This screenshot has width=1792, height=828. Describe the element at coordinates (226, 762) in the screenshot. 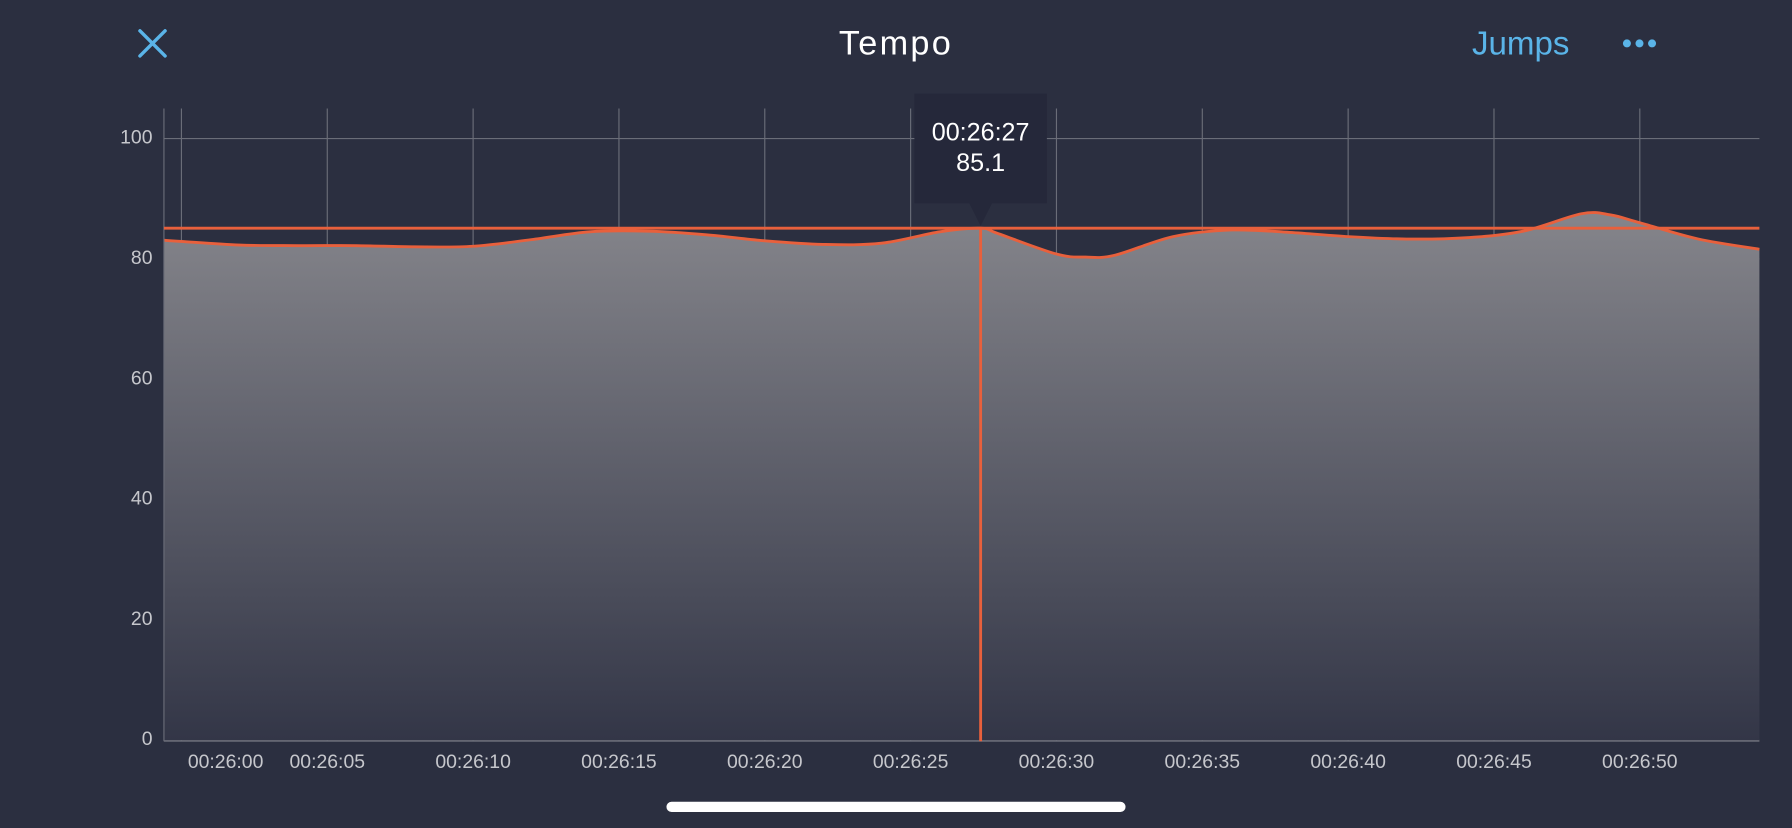

I see `x-tick-label: 00:26:00` at that location.